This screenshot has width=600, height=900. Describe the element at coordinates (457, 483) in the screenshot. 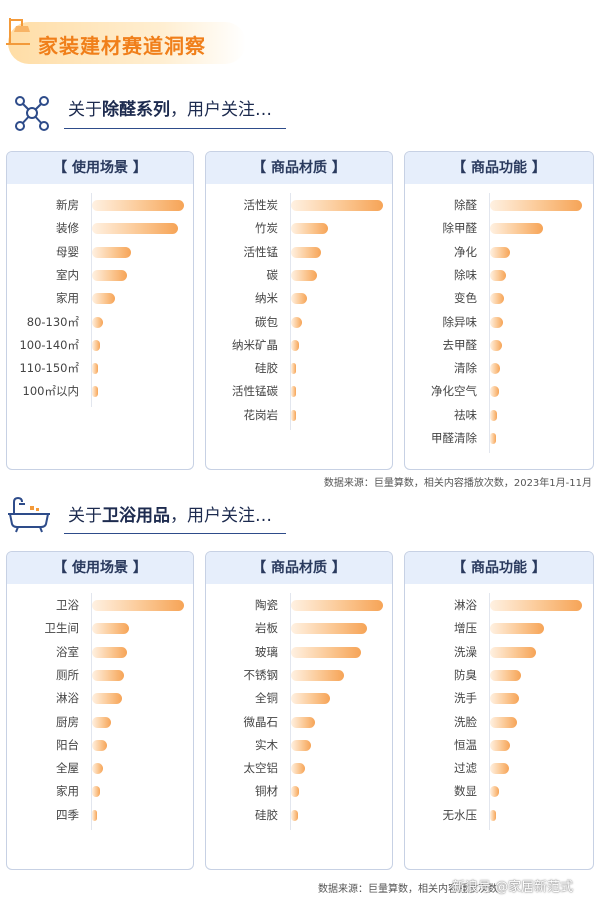

I see `data-source-note: 数据来源：巨量算数，相关内容播放次数，2023年1月-11月` at that location.